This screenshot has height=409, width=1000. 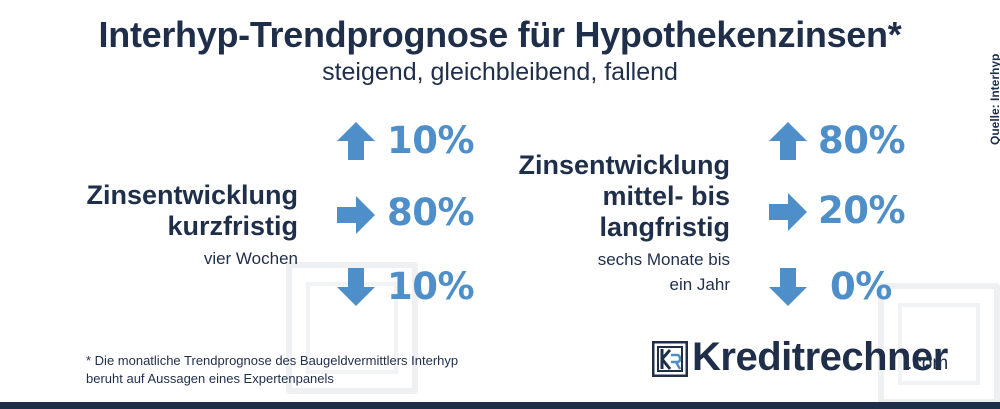 What do you see at coordinates (670, 359) in the screenshot?
I see `kreditrechner-logo-icon` at bounding box center [670, 359].